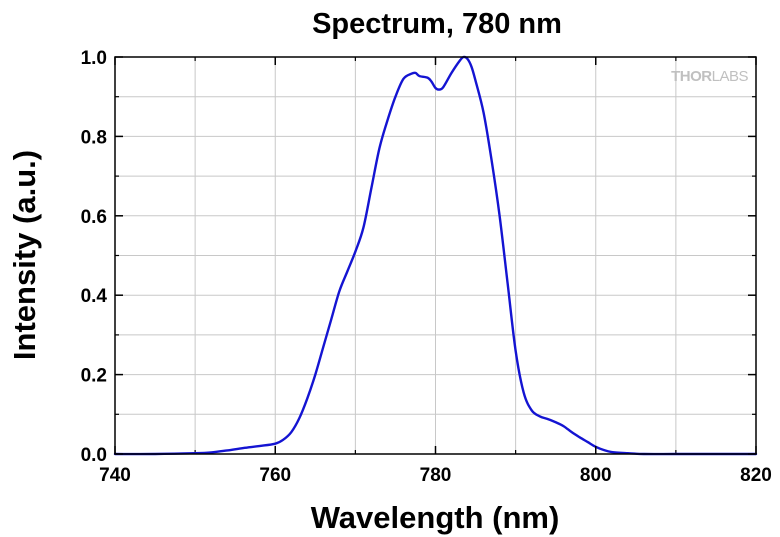 This screenshot has height=537, width=780. What do you see at coordinates (94, 217) in the screenshot?
I see `y-tick-label: 0.6` at bounding box center [94, 217].